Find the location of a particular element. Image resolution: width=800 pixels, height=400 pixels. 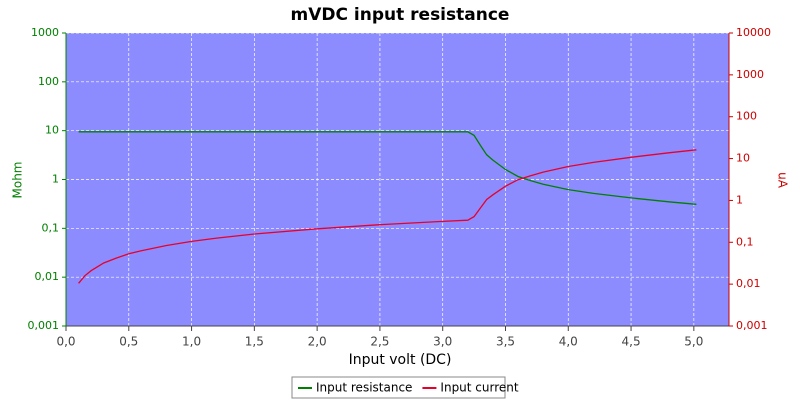

y2-tick-label: 1000 is located at coordinates (750, 74).